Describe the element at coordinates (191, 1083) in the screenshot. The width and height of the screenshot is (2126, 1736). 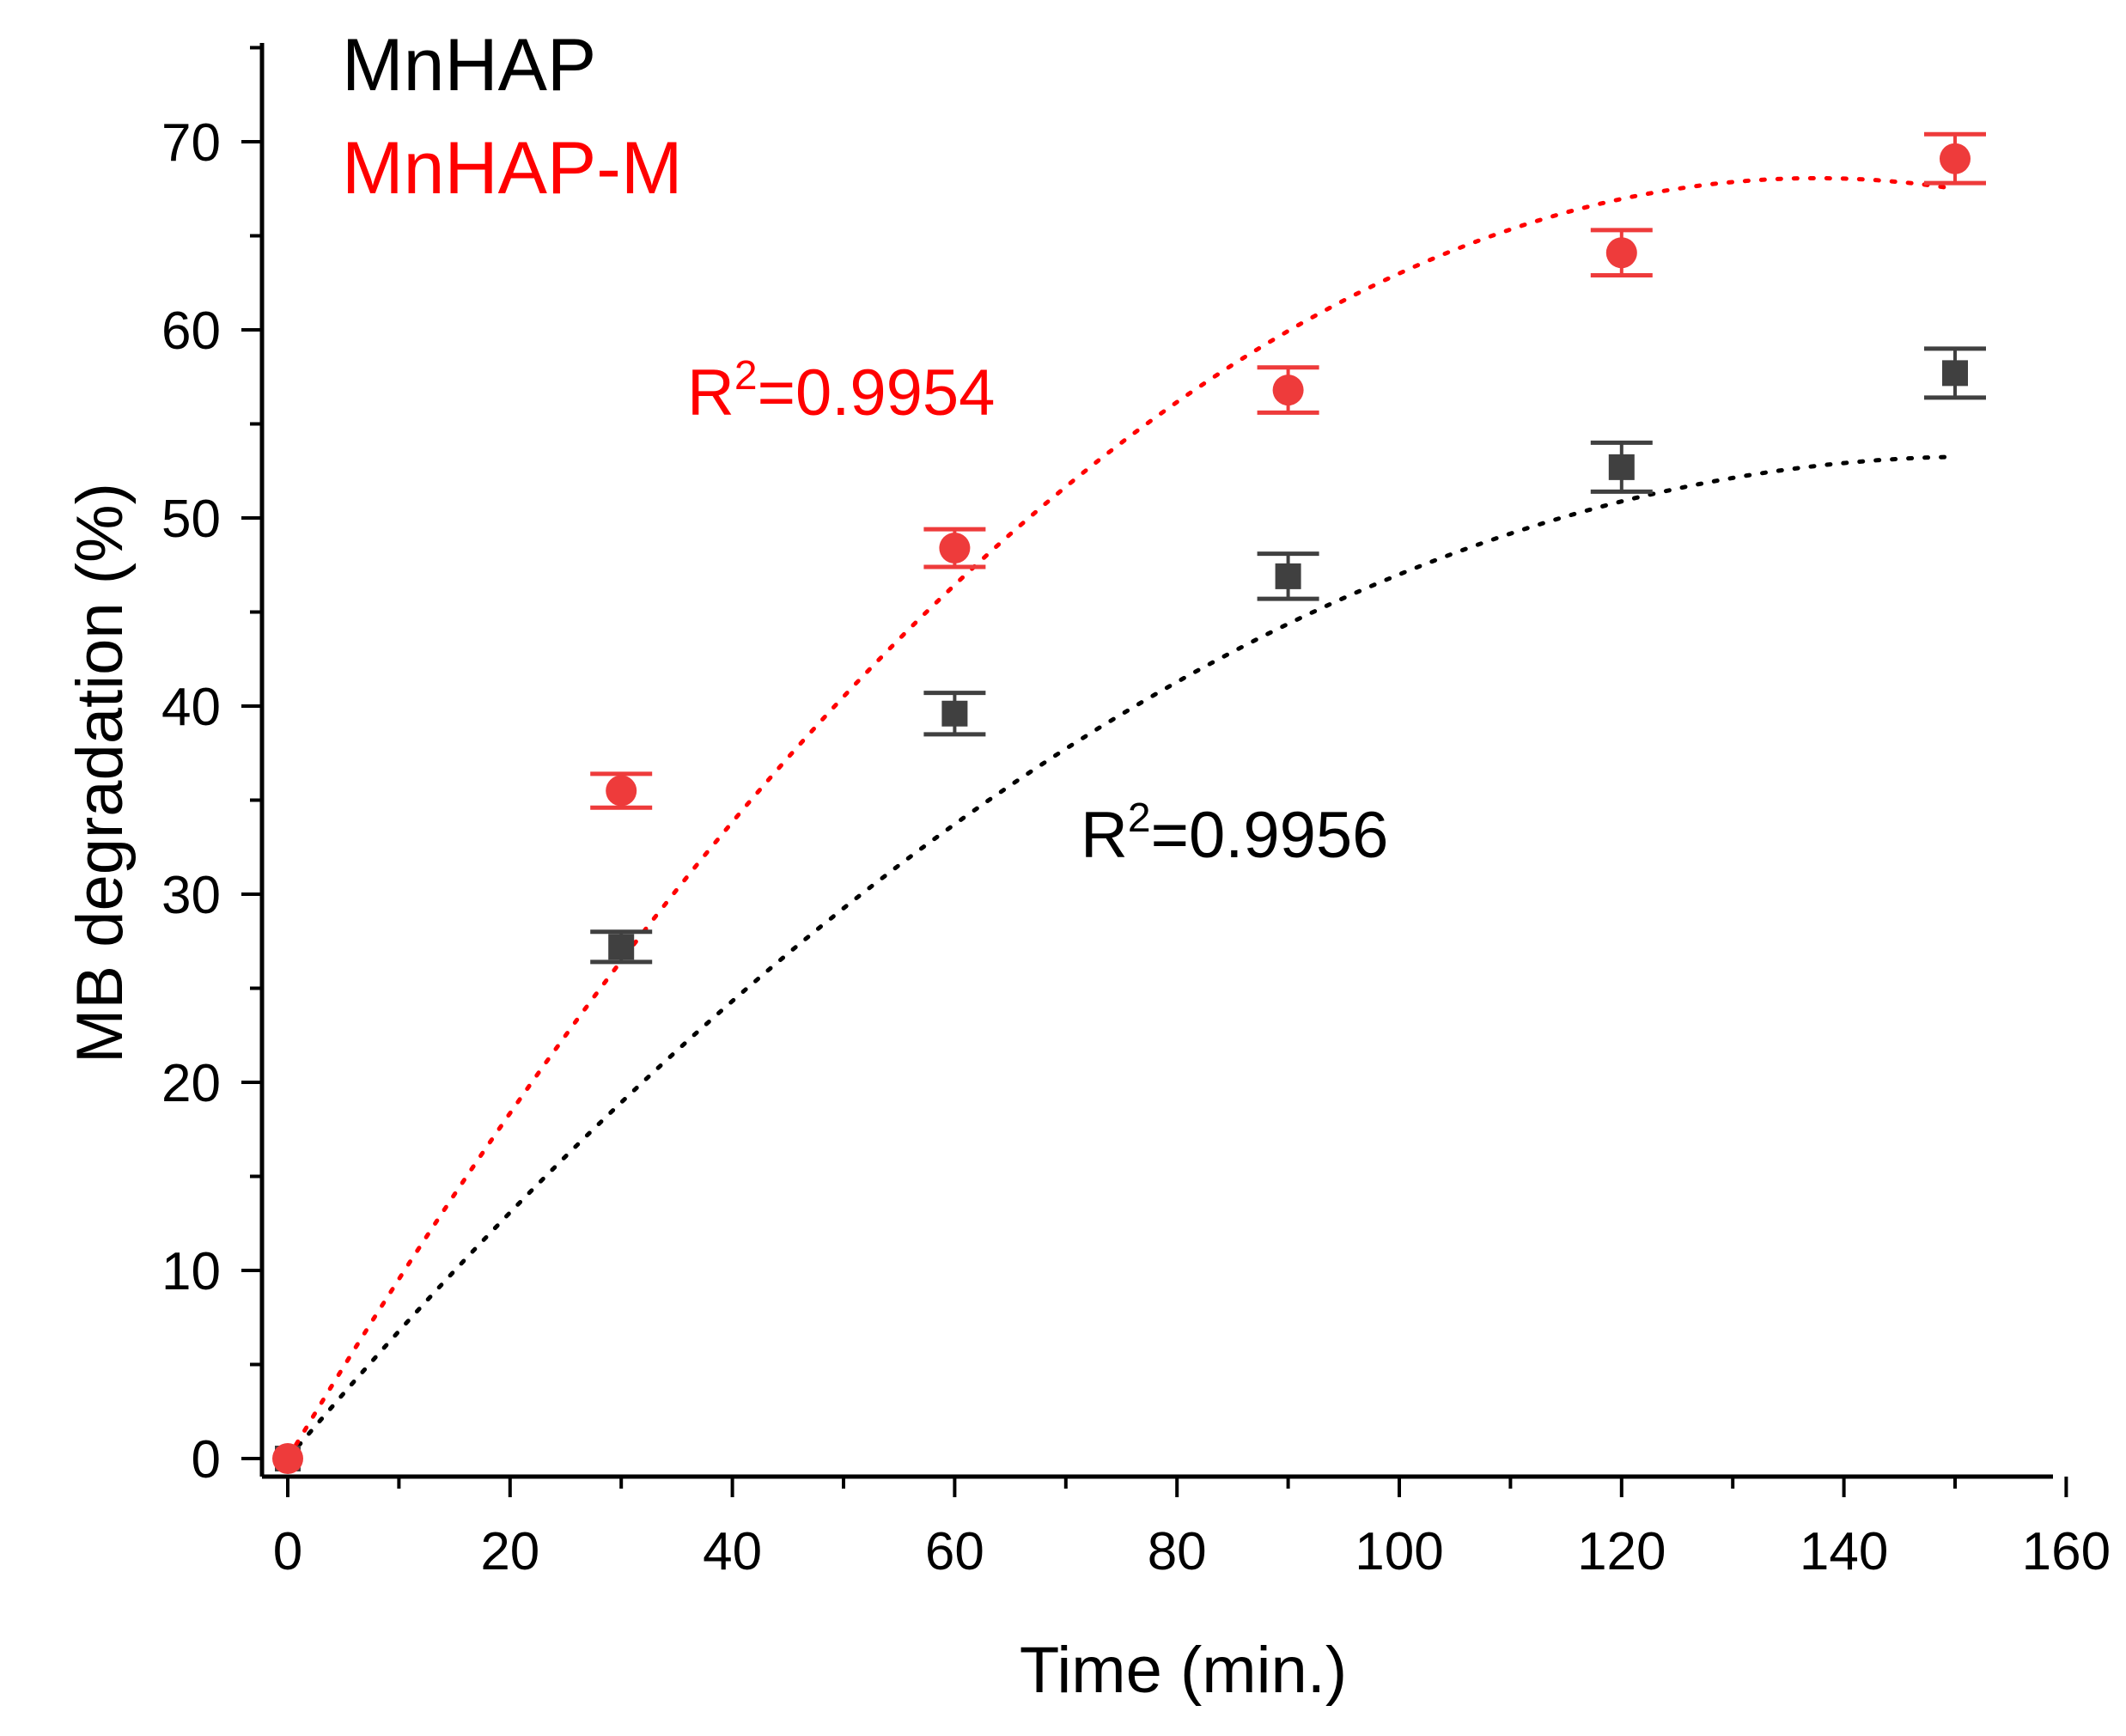
I see `y-tick-label: 20` at that location.